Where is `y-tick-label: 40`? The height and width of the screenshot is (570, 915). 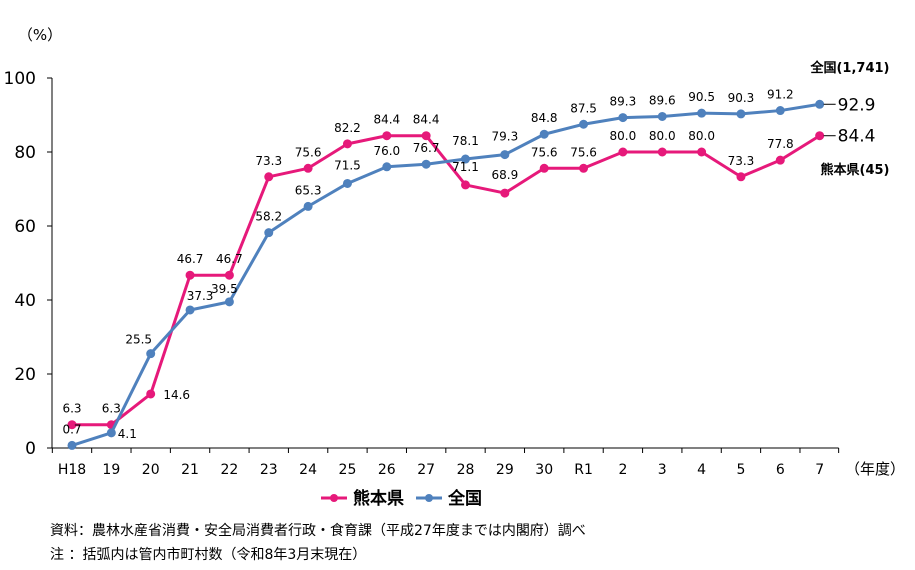 y-tick-label: 40 is located at coordinates (25, 301).